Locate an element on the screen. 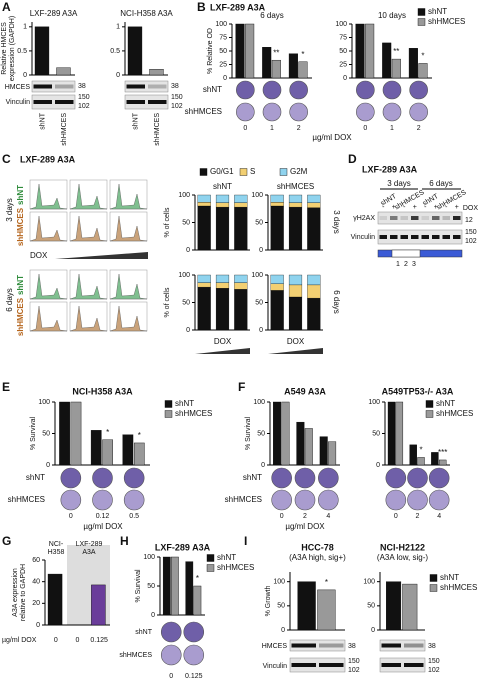 This screenshot has width=480, height=684. marker: 150 is located at coordinates (84, 97).